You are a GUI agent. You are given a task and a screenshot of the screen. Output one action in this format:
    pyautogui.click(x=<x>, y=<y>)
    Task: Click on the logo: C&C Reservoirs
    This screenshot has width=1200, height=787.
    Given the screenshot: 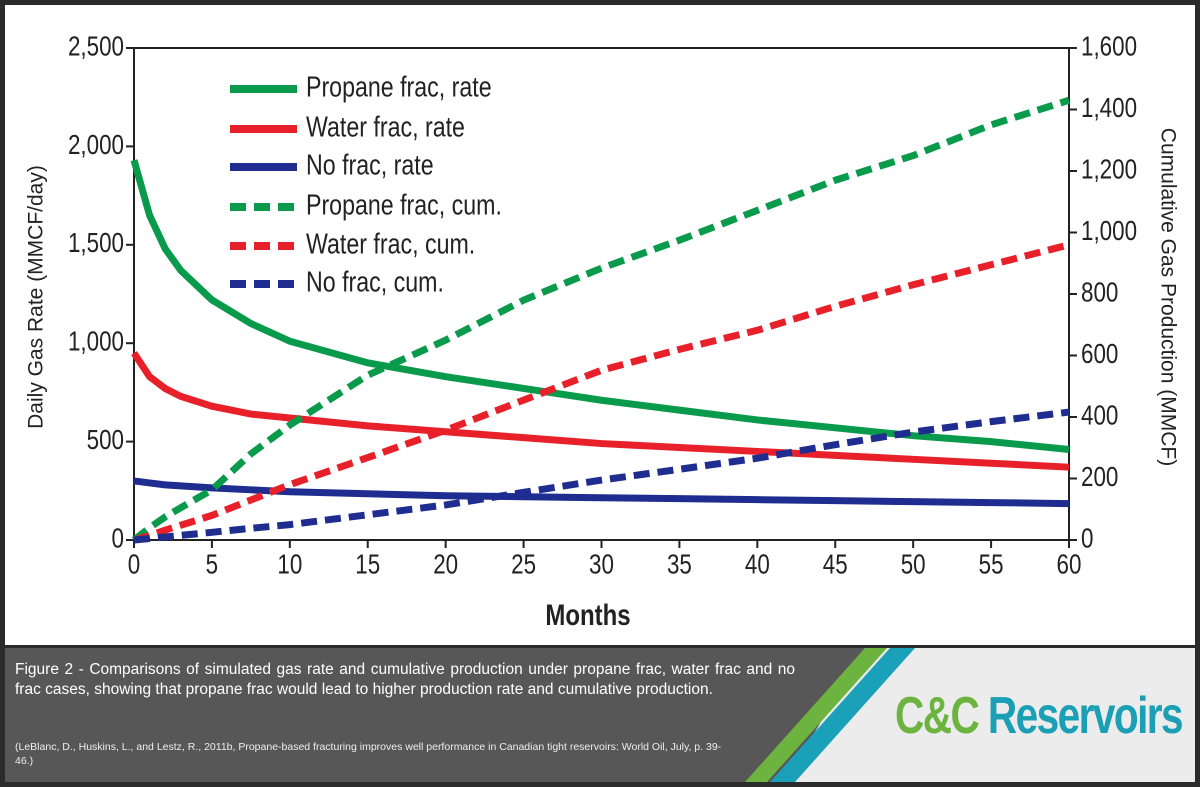 What is the action you would take?
    pyautogui.click(x=1039, y=716)
    